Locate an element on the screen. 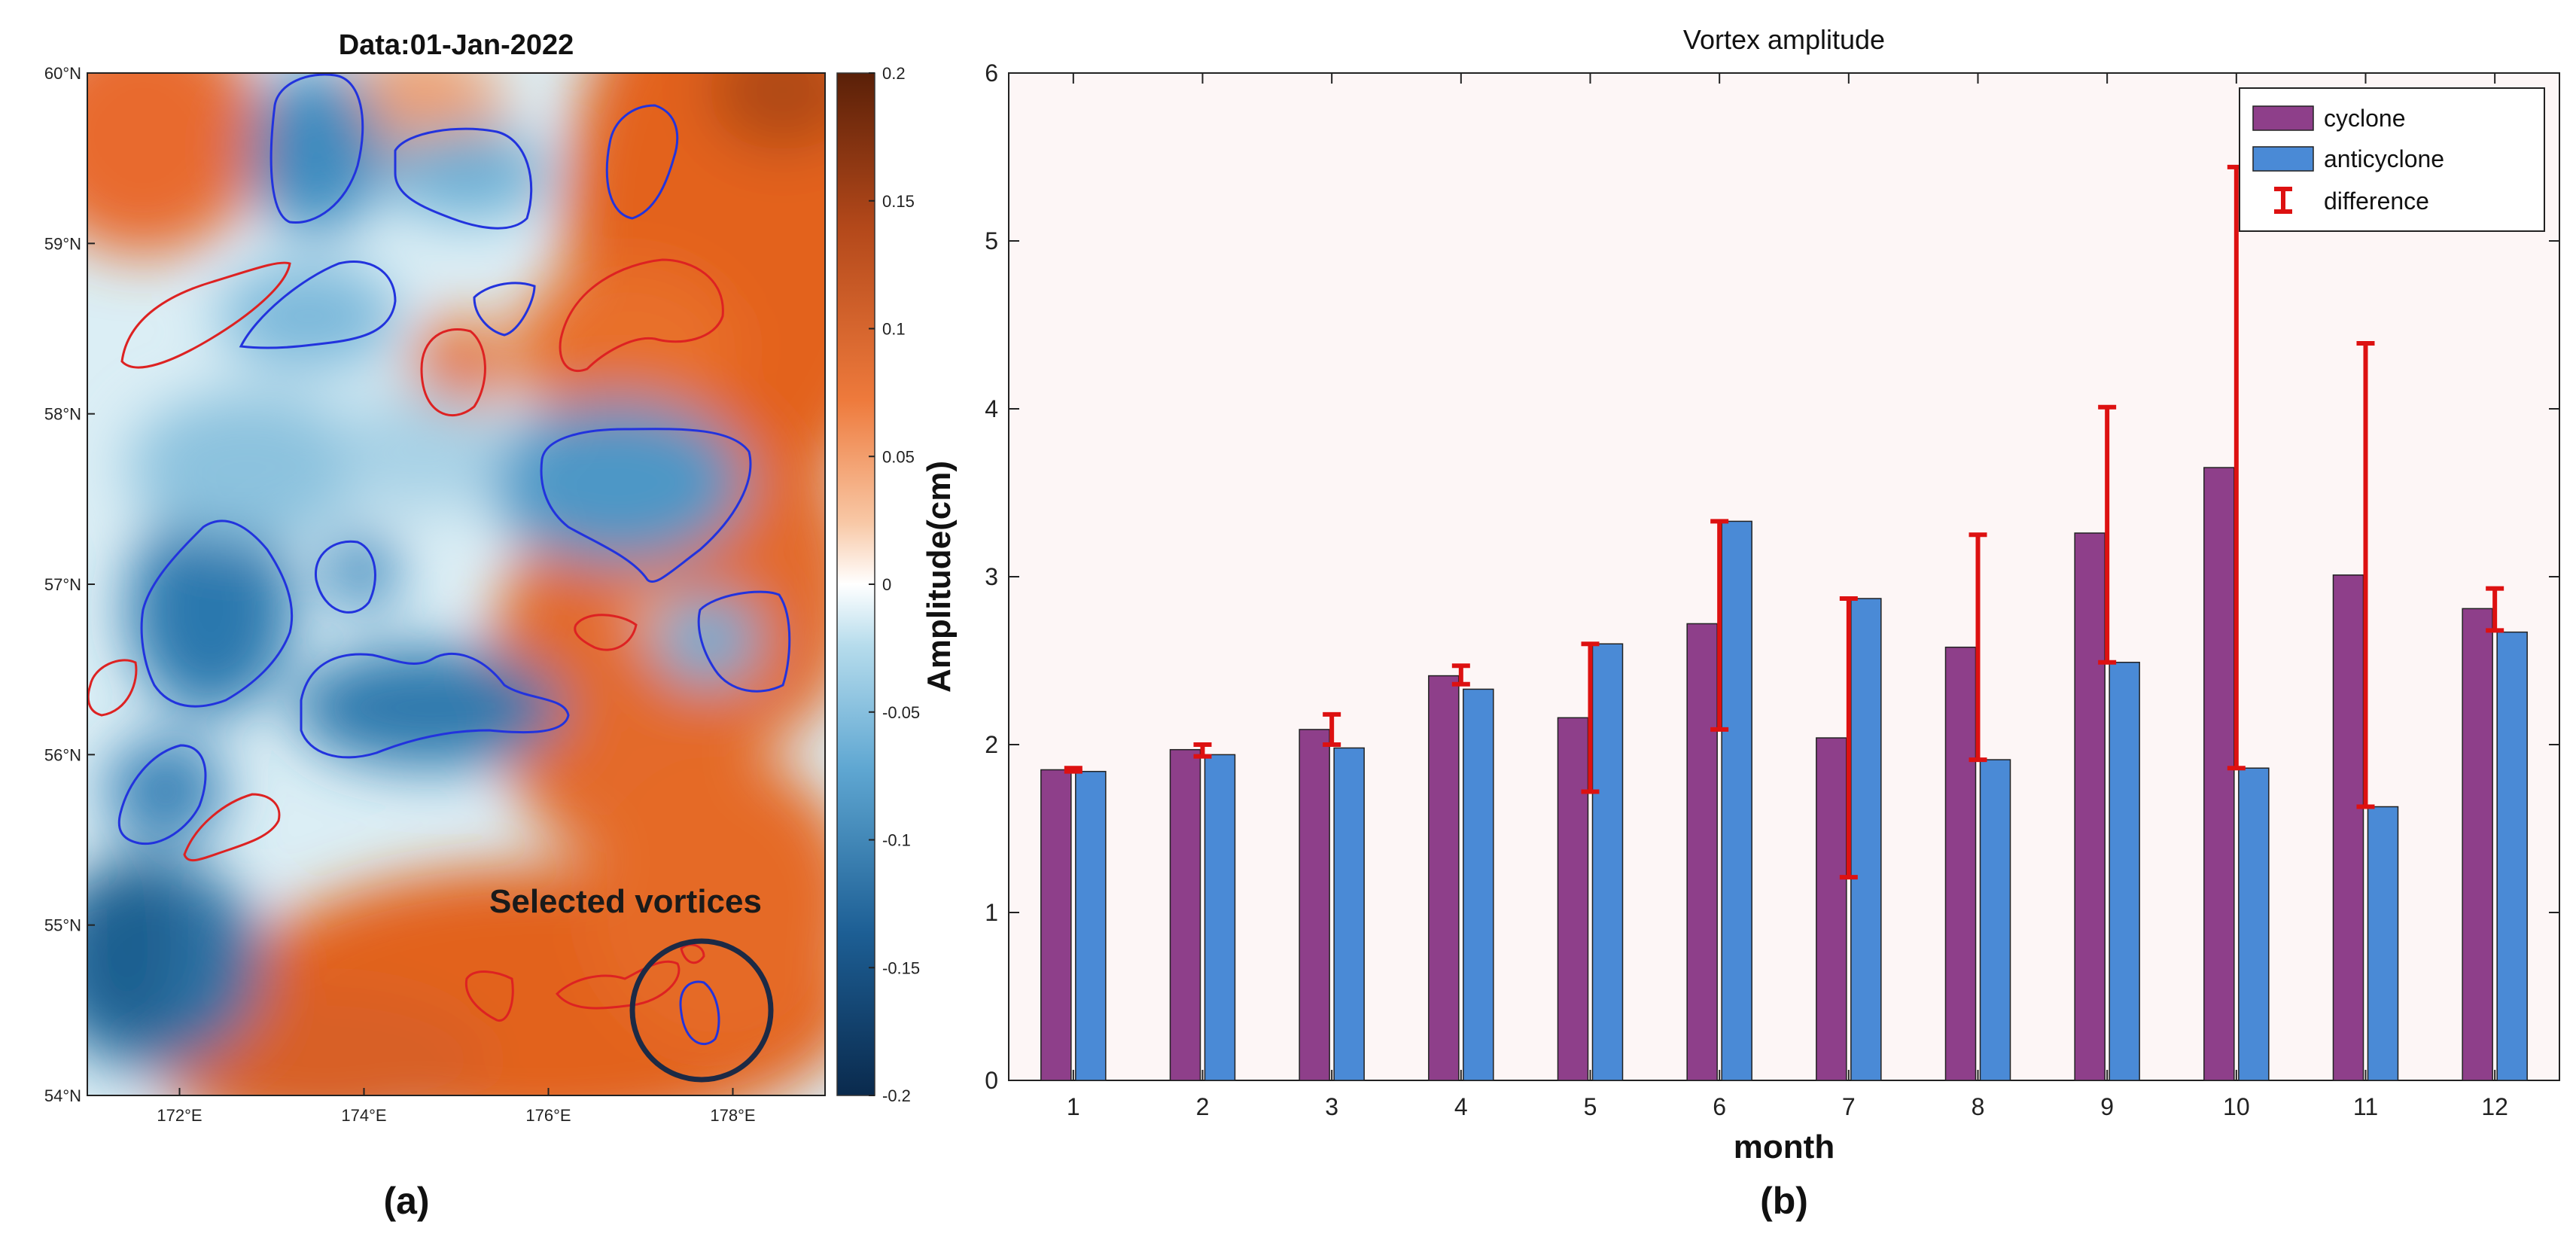 This screenshot has height=1240, width=2576. lat-tick-label: 56°N is located at coordinates (62, 754).